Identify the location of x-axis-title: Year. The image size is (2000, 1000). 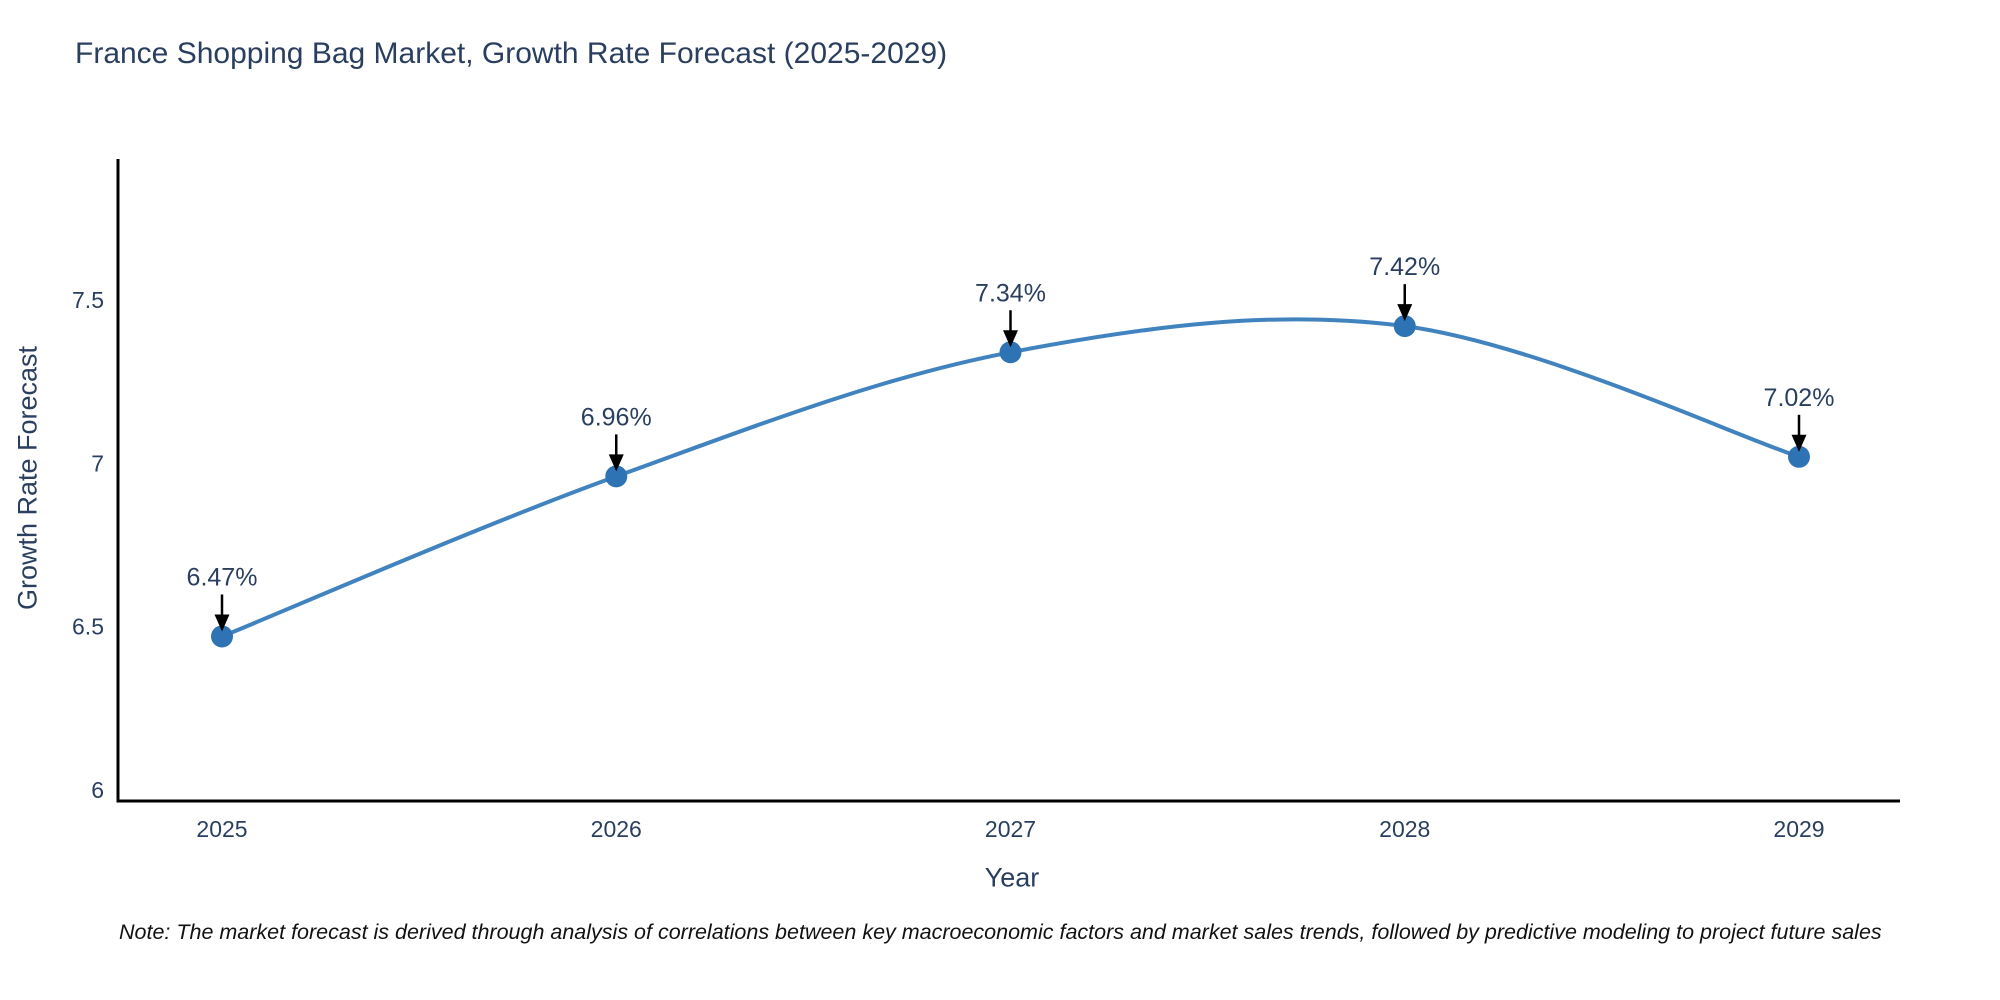
(1012, 877).